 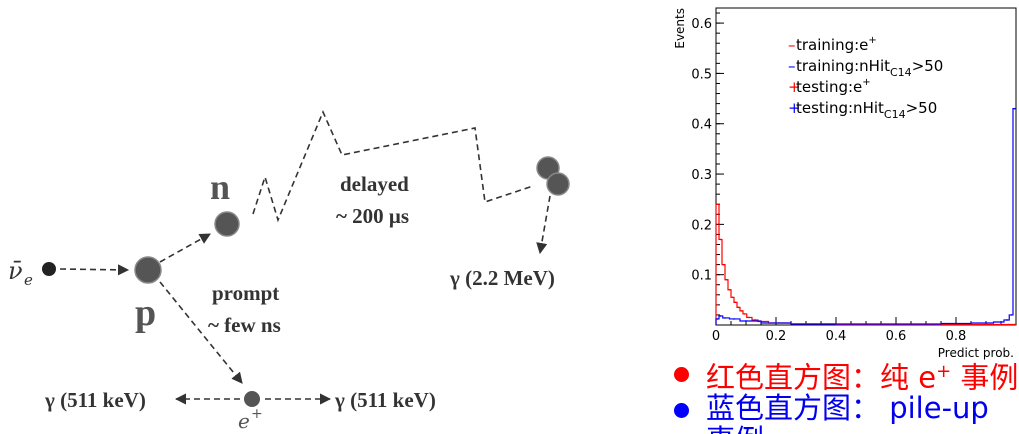 What do you see at coordinates (896, 336) in the screenshot?
I see `x-tick-label: 0.6` at bounding box center [896, 336].